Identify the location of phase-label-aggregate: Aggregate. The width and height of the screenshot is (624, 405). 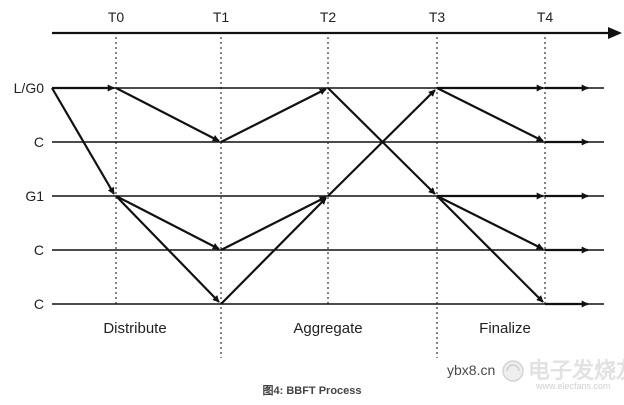
(327, 328).